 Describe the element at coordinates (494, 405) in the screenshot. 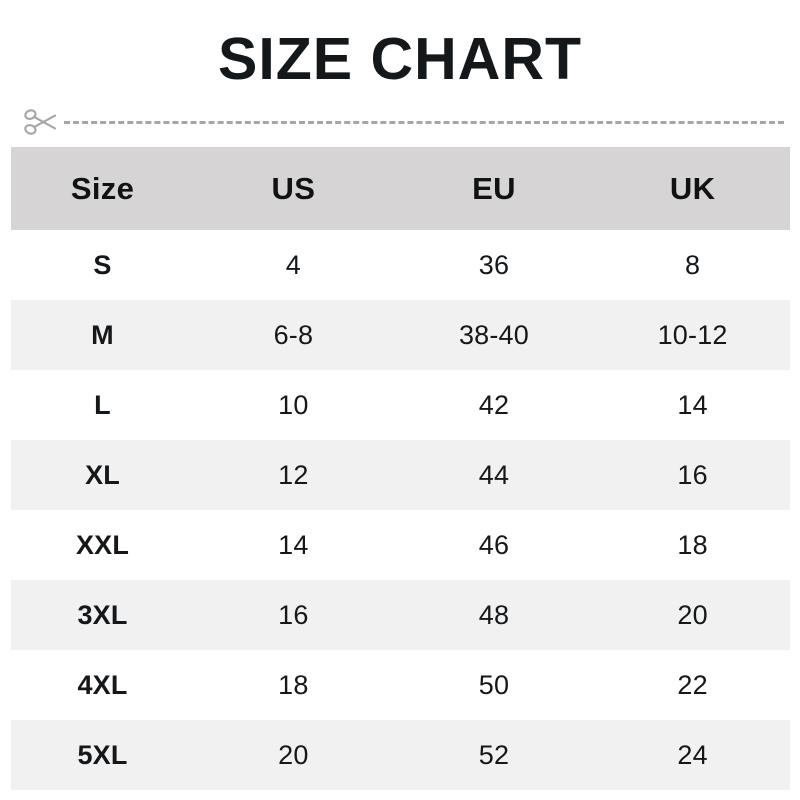

I see `cell-eu: 42` at that location.